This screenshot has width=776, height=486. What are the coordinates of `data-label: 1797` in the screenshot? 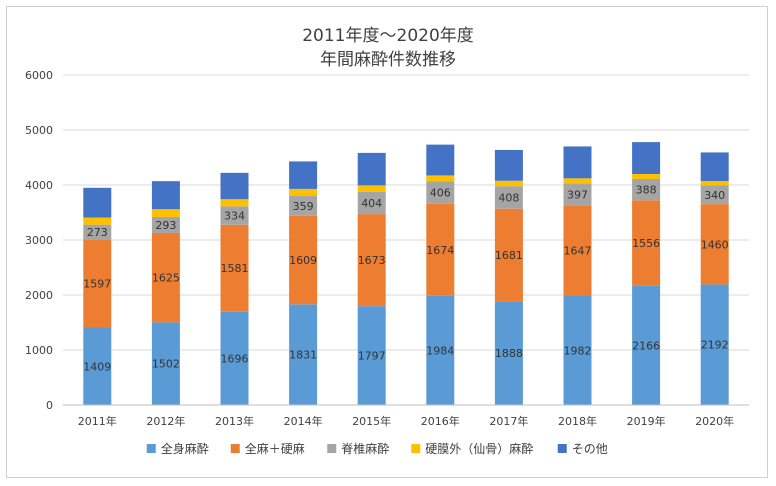 It's located at (372, 356).